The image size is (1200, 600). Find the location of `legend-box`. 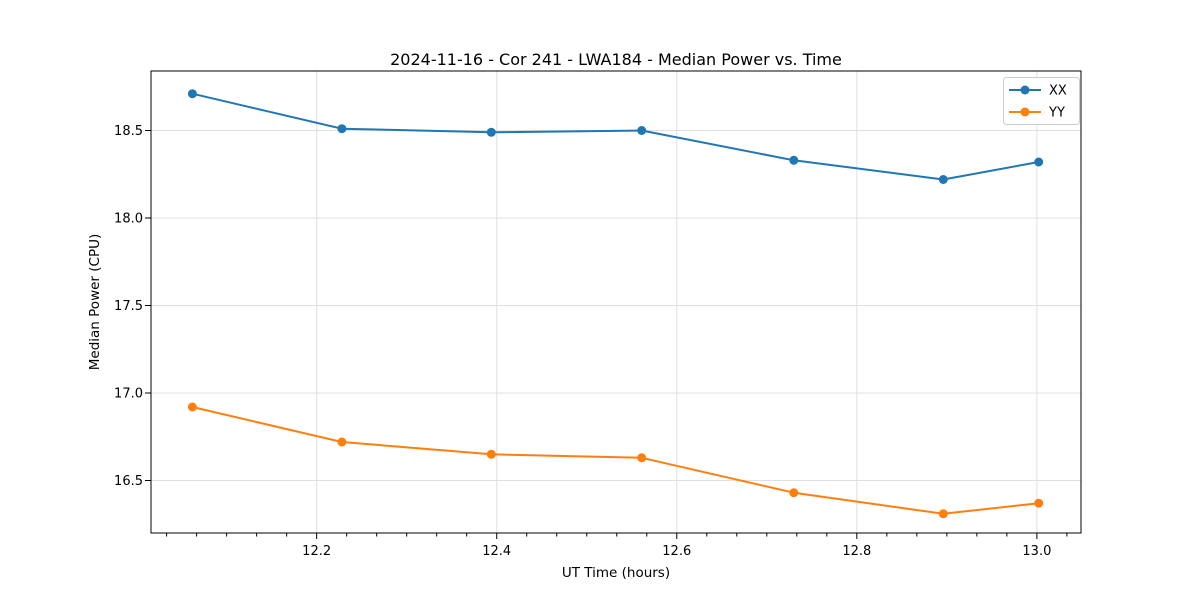

legend-box is located at coordinates (1041, 101).